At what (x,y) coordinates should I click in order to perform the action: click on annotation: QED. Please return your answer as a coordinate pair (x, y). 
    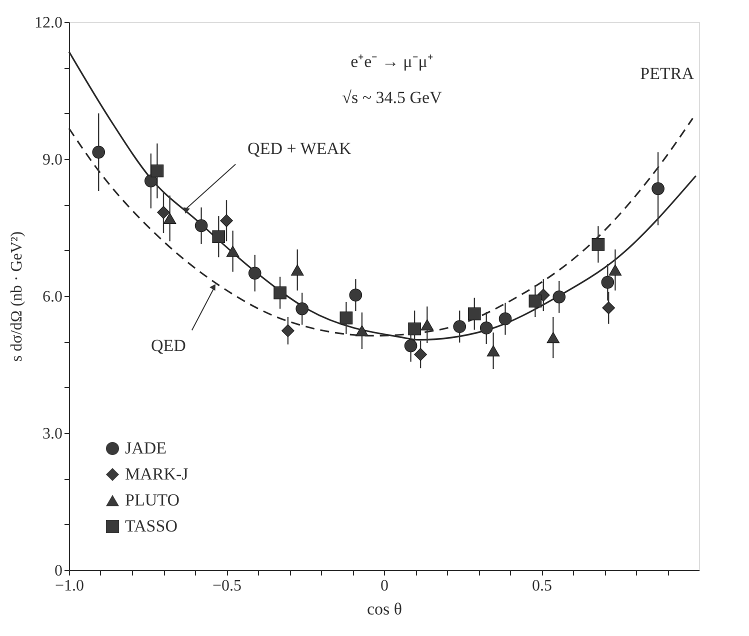
    Looking at the image, I should click on (168, 346).